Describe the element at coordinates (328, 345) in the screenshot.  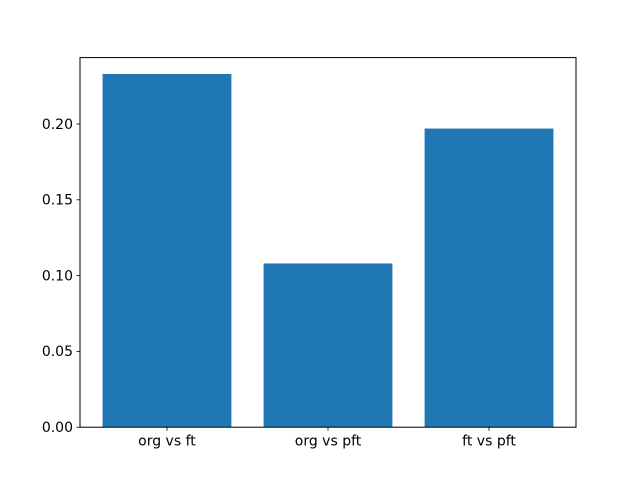
I see `bar-org-vs-pft` at that location.